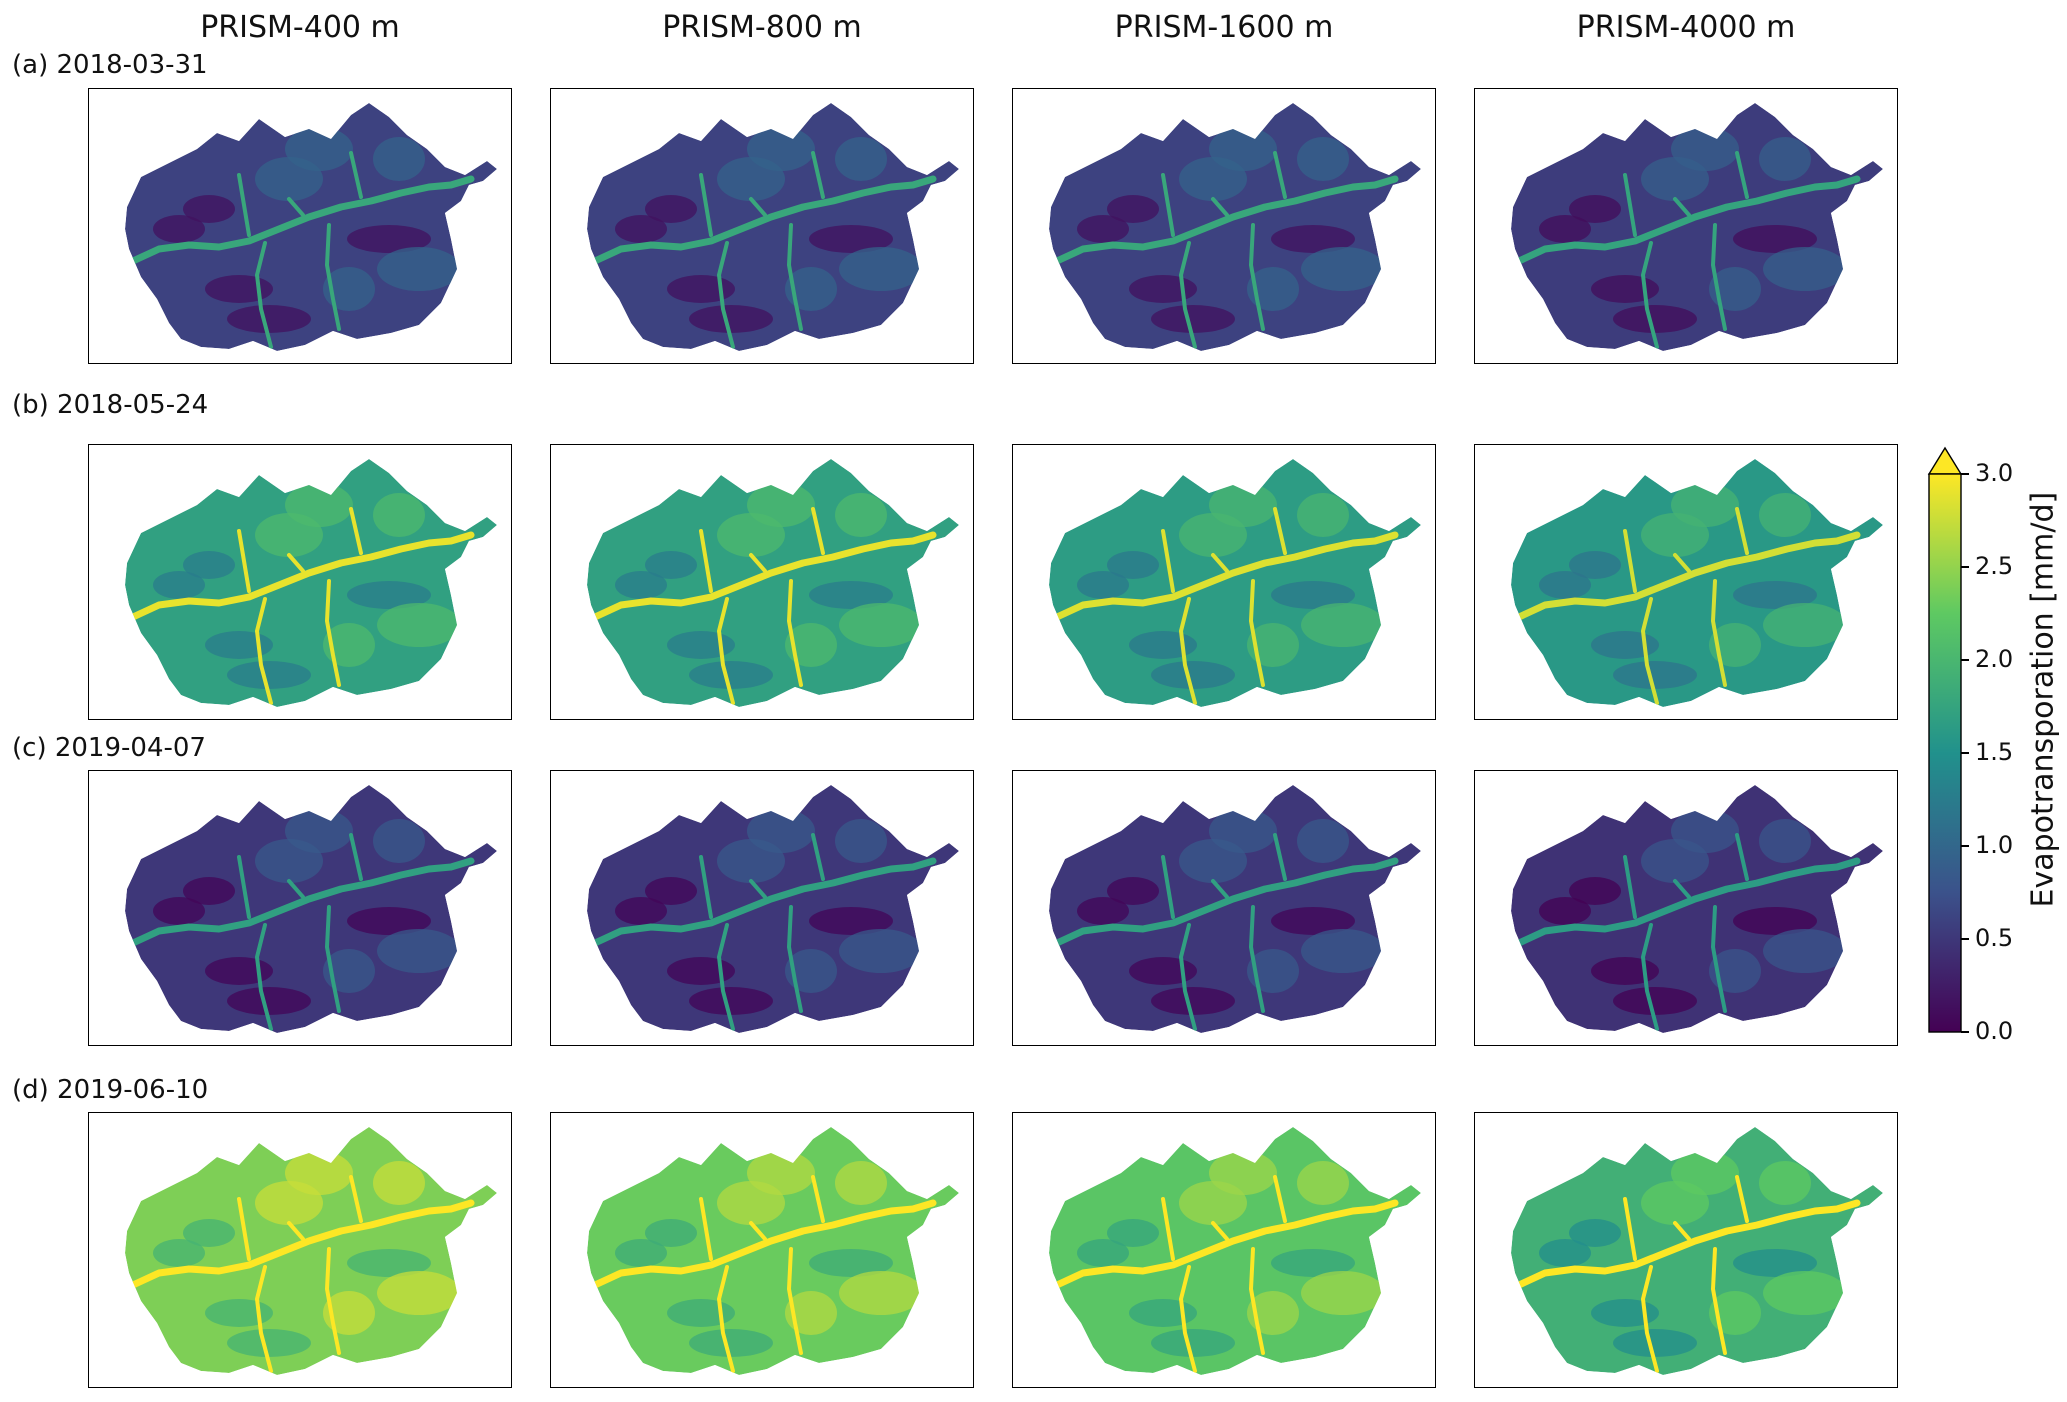 This screenshot has width=2067, height=1402. Describe the element at coordinates (1965, 753) in the screenshot. I see `colorbar-tick-mark` at that location.